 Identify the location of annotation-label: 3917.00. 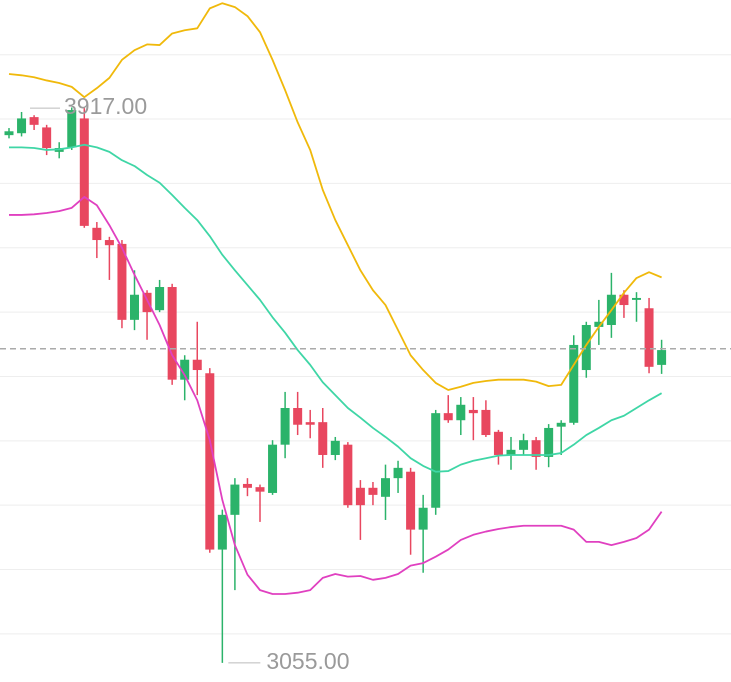
(105, 106).